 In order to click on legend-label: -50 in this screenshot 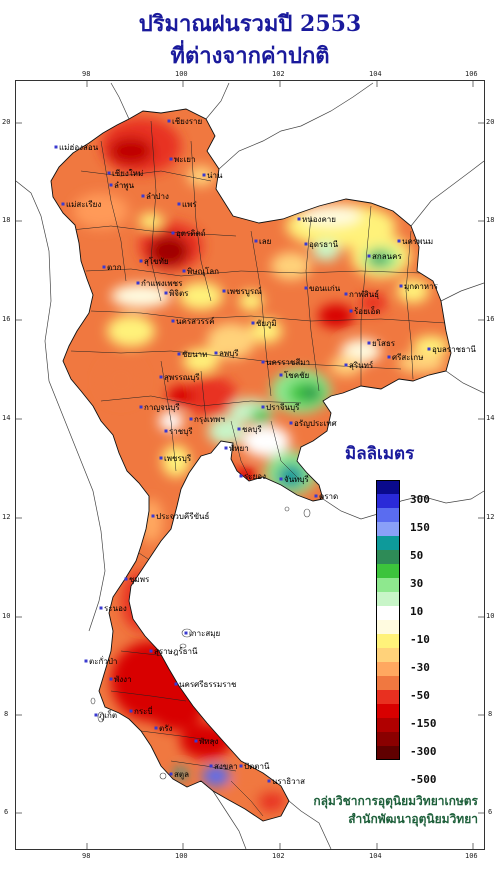, I will do `click(420, 695)`.